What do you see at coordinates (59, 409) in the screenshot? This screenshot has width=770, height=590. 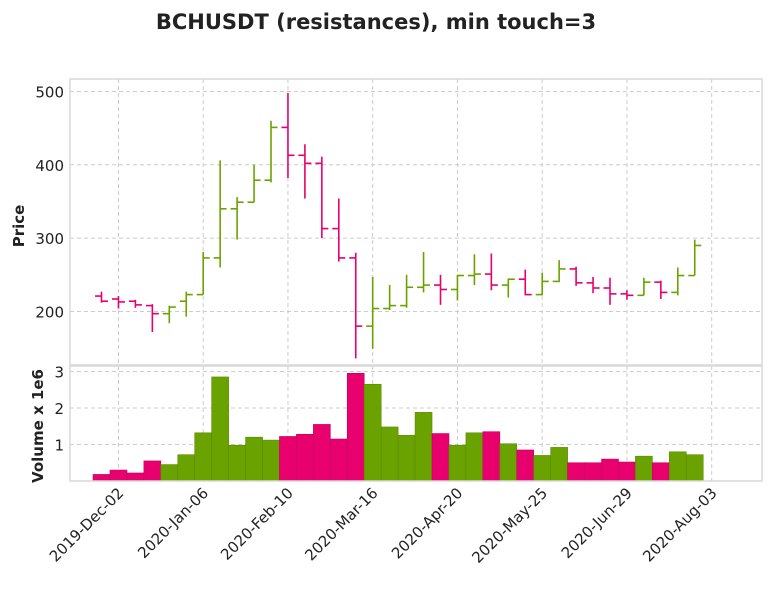 I see `volume-tick-label: 2` at bounding box center [59, 409].